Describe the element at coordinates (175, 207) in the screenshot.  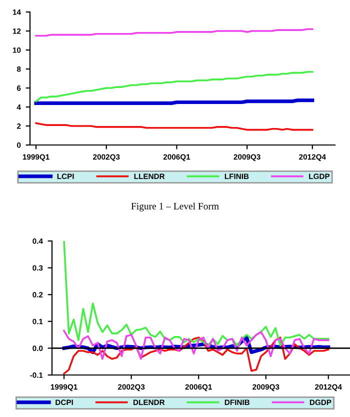
I see `caption: Figure 1 – Level Form` at that location.